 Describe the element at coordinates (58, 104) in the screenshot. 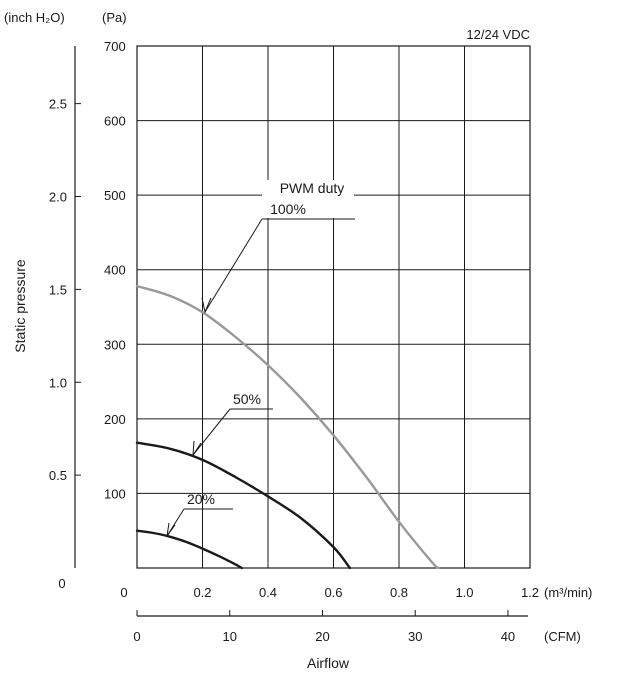

I see `y2-tick-label: 2.5` at that location.